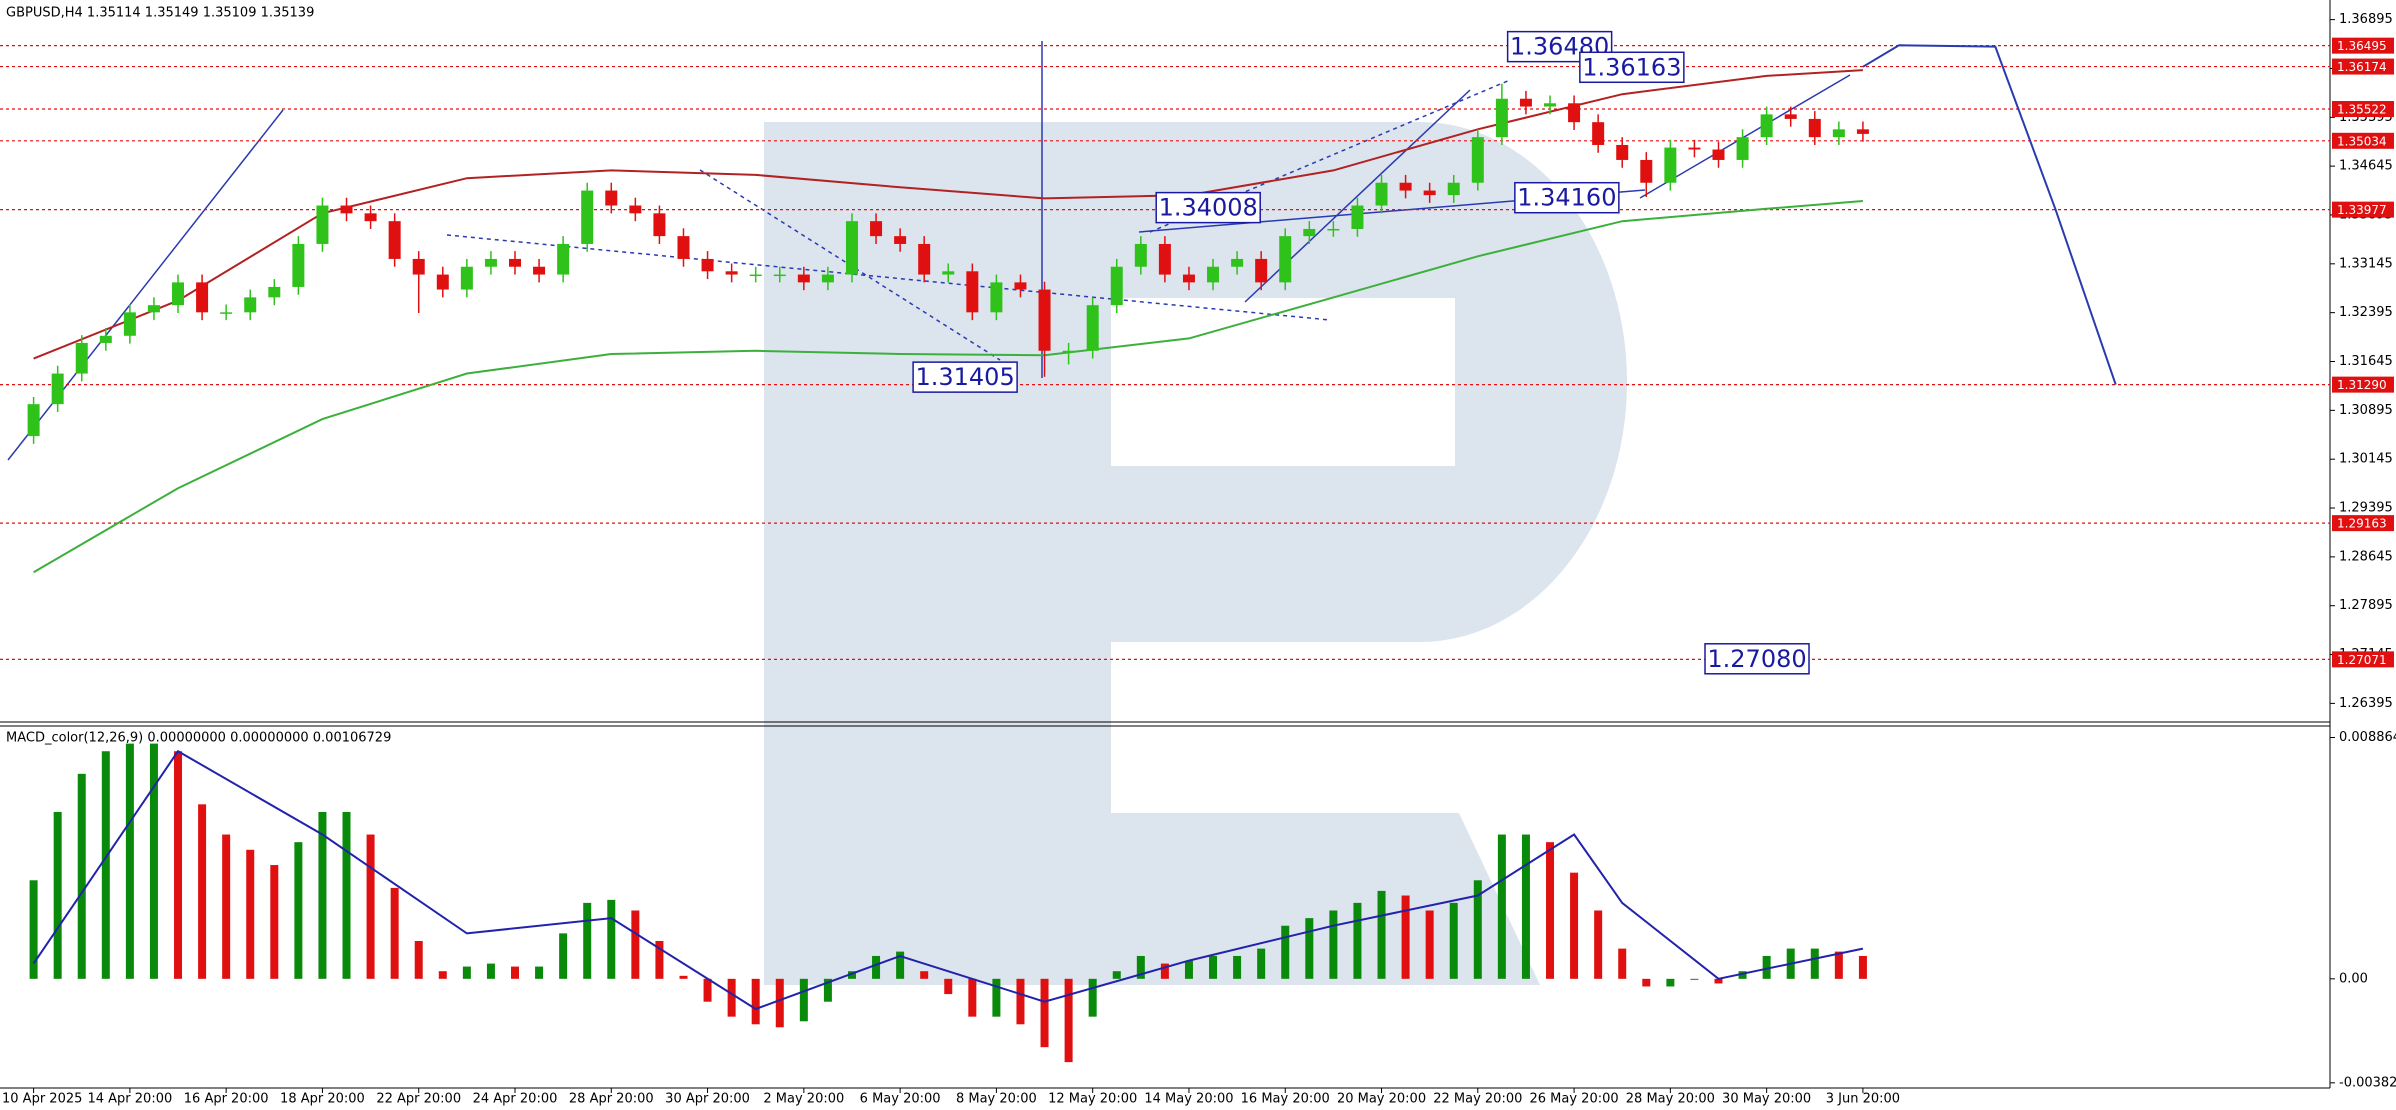 The height and width of the screenshot is (1110, 2396). What do you see at coordinates (2366, 410) in the screenshot?
I see `y-tick-label: 1.30895` at bounding box center [2366, 410].